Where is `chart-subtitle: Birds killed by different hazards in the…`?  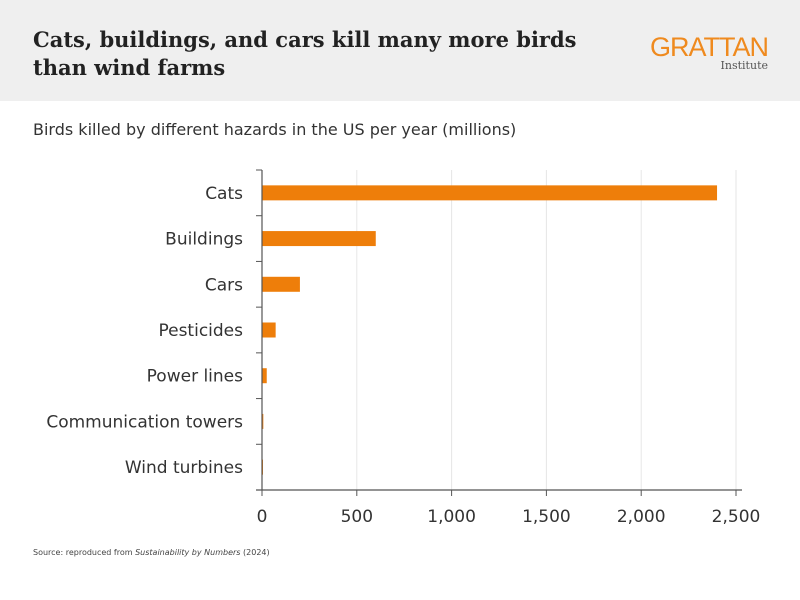
chart-subtitle: Birds killed by different hazards in the… is located at coordinates (275, 129).